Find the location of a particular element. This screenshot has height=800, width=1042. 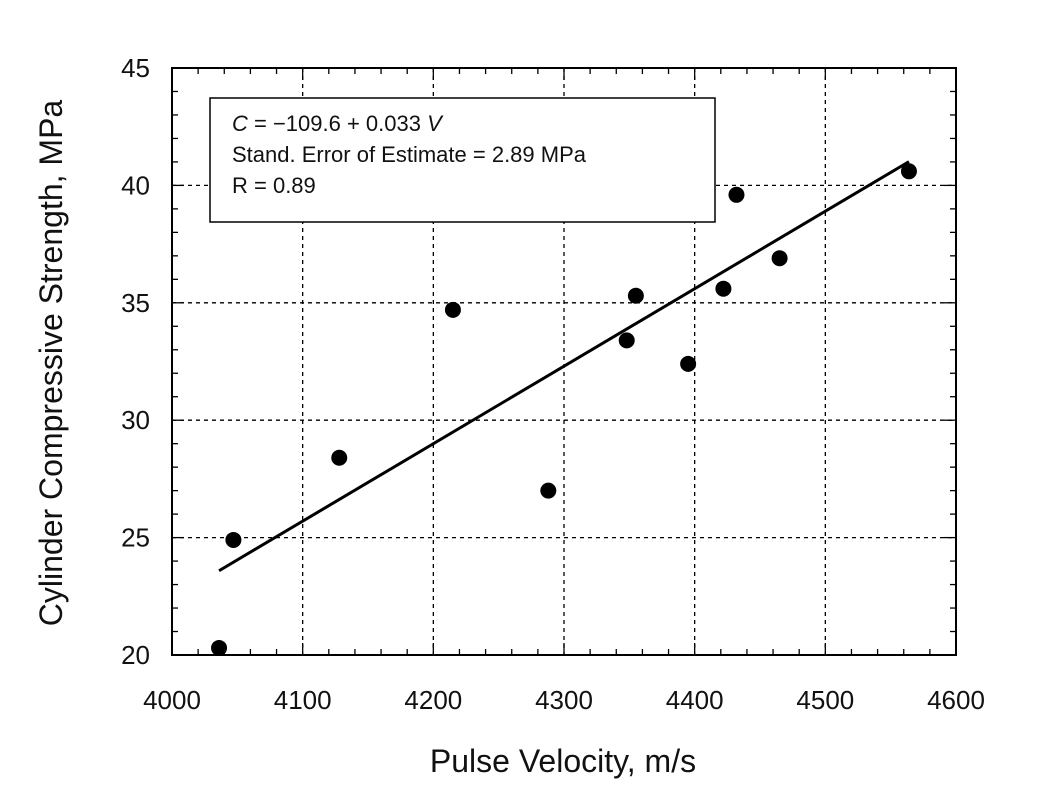

x-tick-label: 4100 is located at coordinates (303, 700).